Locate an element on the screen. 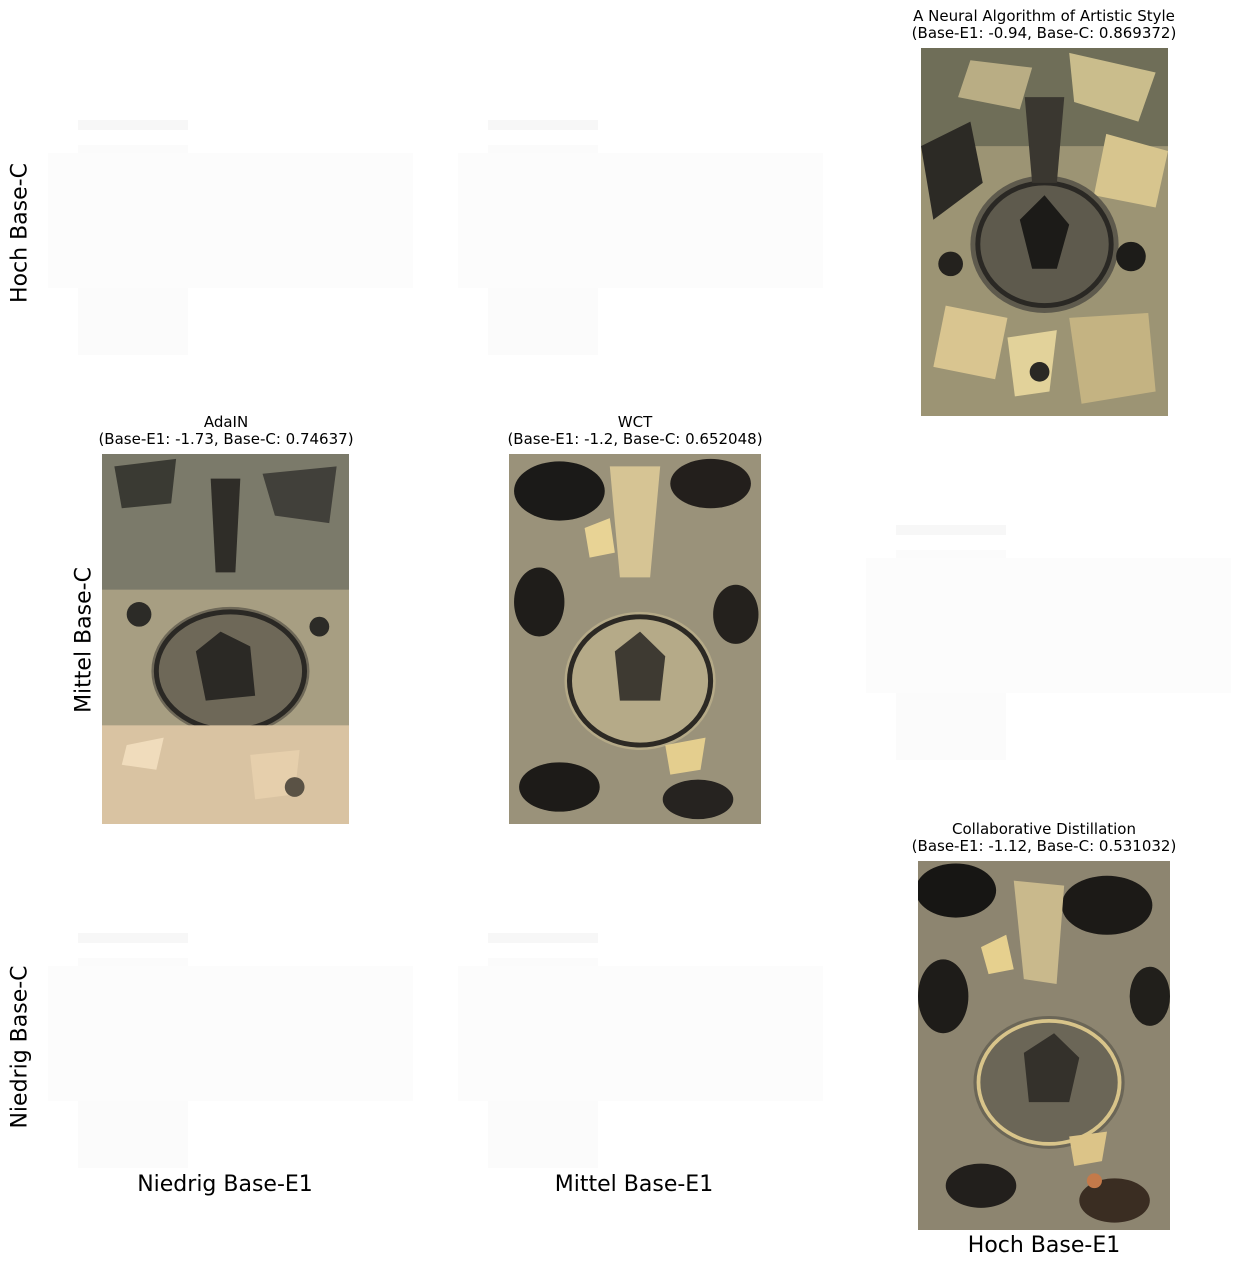 The image size is (1239, 1270). row-label-mid: Mittel Base-C is located at coordinates (84, 640).